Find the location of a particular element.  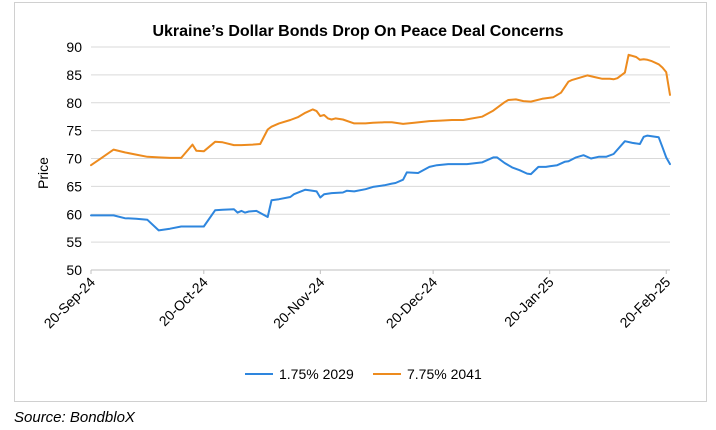

y-tick-label: 70 is located at coordinates (74, 159).